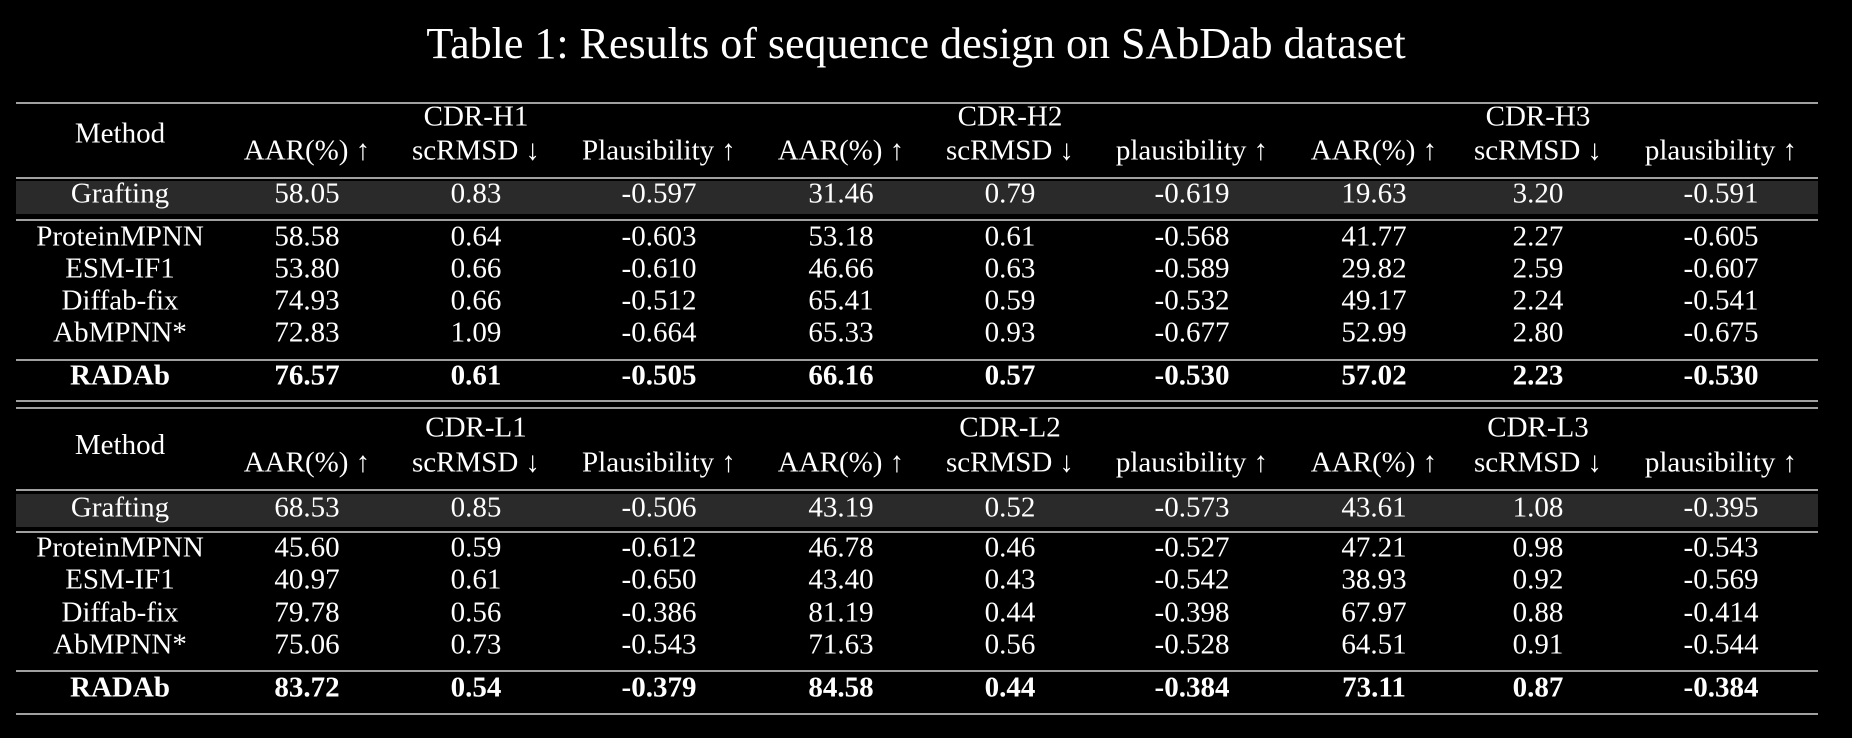  What do you see at coordinates (1192, 269) in the screenshot?
I see `cell: -0.589` at bounding box center [1192, 269].